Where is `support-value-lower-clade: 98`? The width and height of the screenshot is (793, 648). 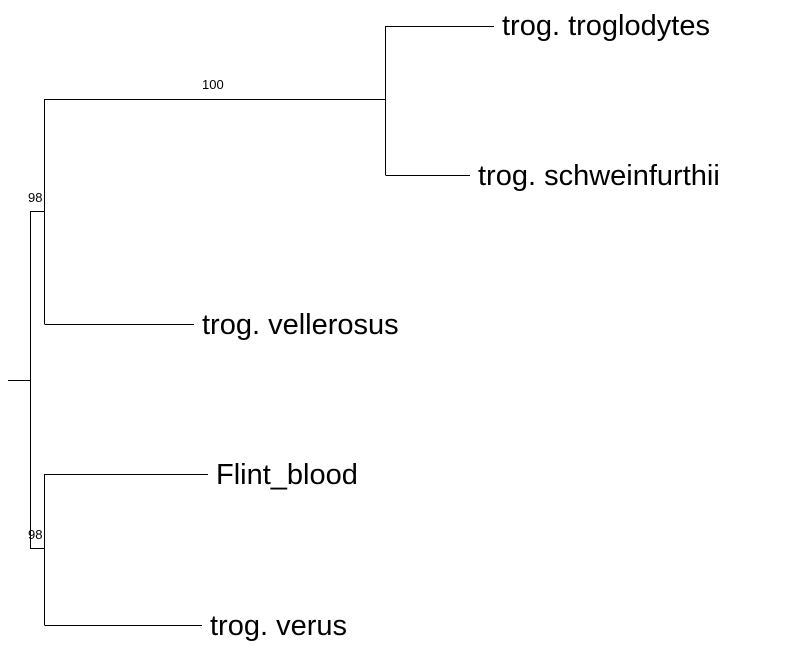 support-value-lower-clade: 98 is located at coordinates (35, 534).